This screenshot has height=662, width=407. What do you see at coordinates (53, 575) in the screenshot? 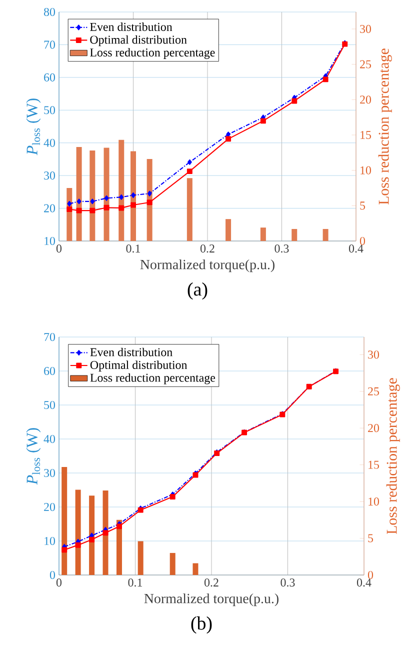
I see `y-tick-label: 0` at bounding box center [53, 575].